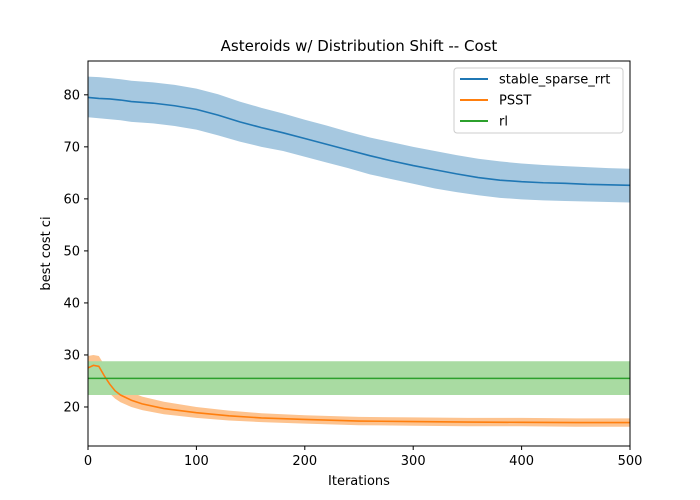 This screenshot has width=700, height=500. I want to click on x-tick-label: 100, so click(196, 461).